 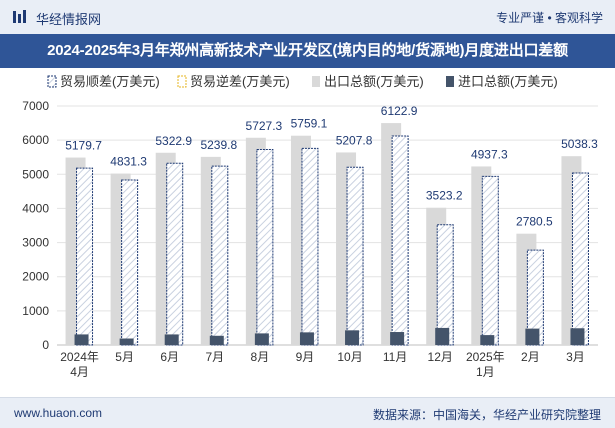 What do you see at coordinates (354, 140) in the screenshot?
I see `data-label: 5207.8` at bounding box center [354, 140].